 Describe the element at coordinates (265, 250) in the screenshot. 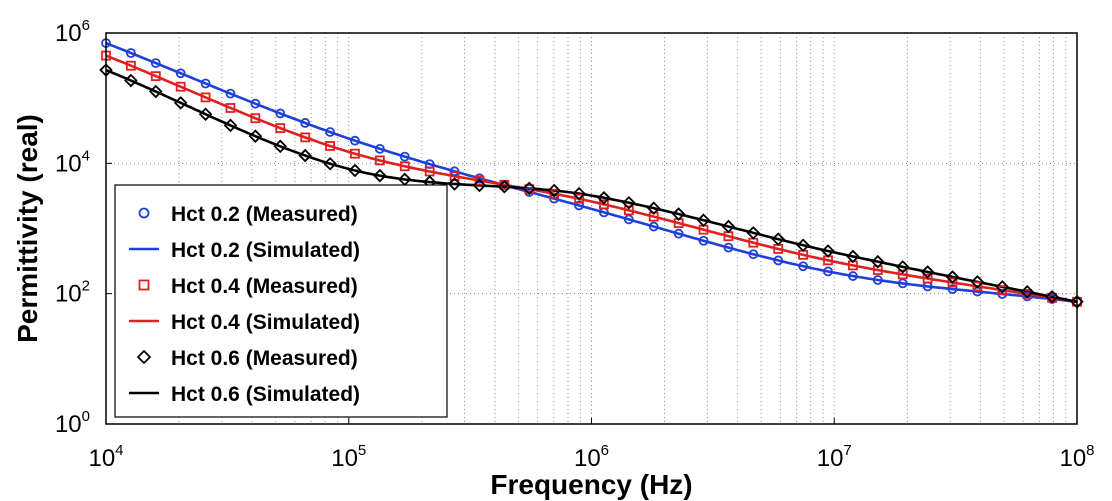

I see `legend-label: Hct 0.2 (Simulated)` at that location.